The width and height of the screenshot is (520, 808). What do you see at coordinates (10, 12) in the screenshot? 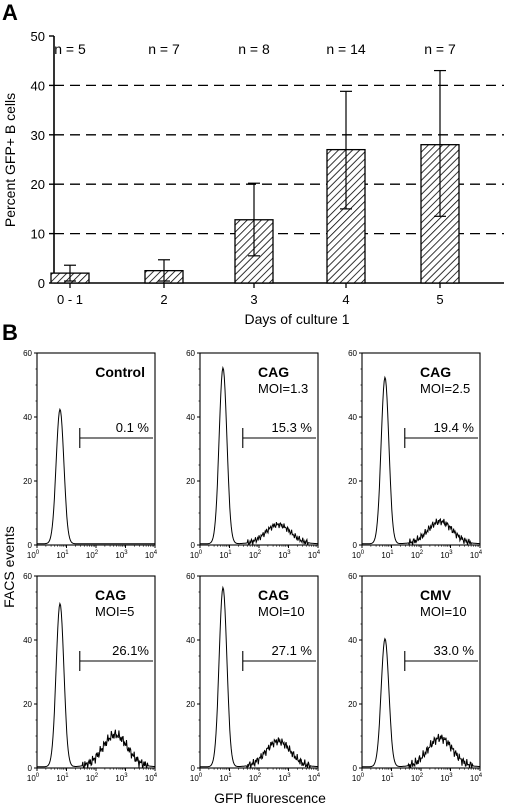
I see `panel-a-label: A` at bounding box center [10, 12].